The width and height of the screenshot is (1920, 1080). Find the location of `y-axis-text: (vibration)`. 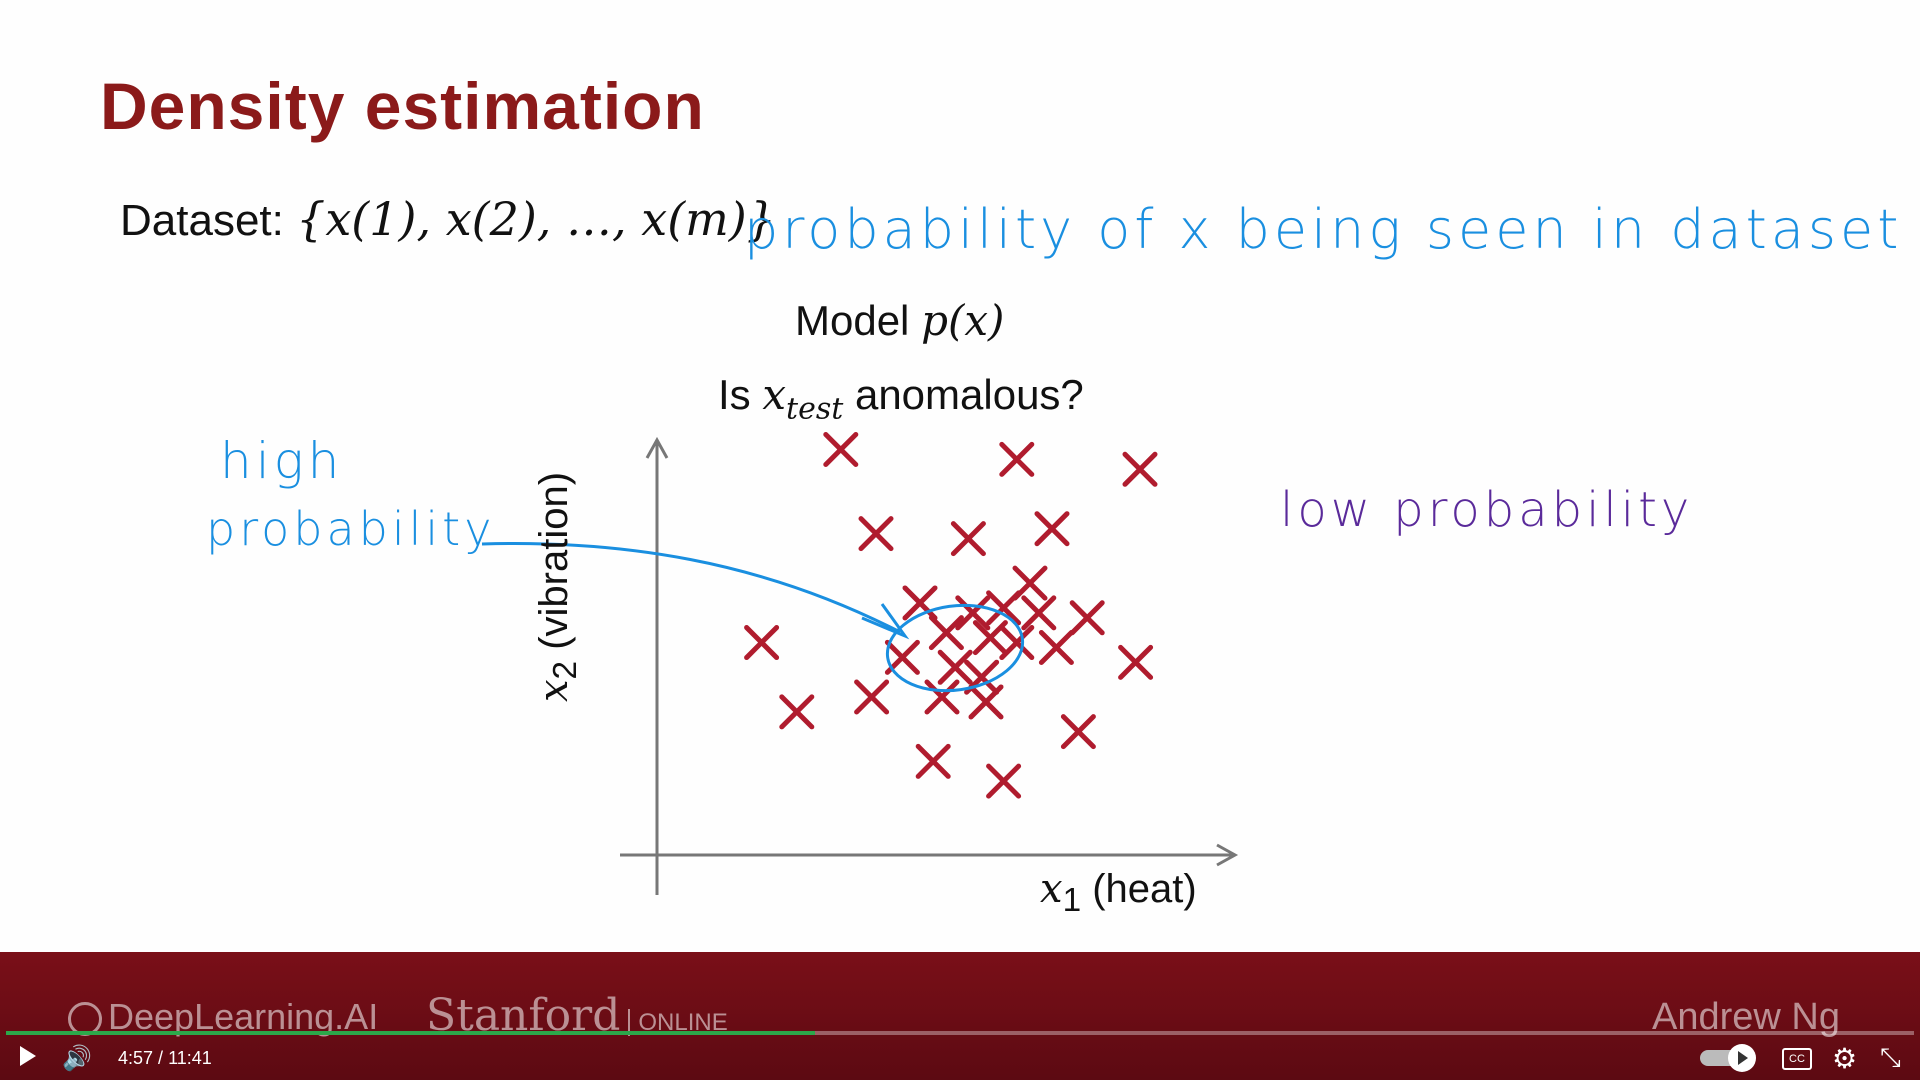

y-axis-text: (vibration) is located at coordinates (554, 566).